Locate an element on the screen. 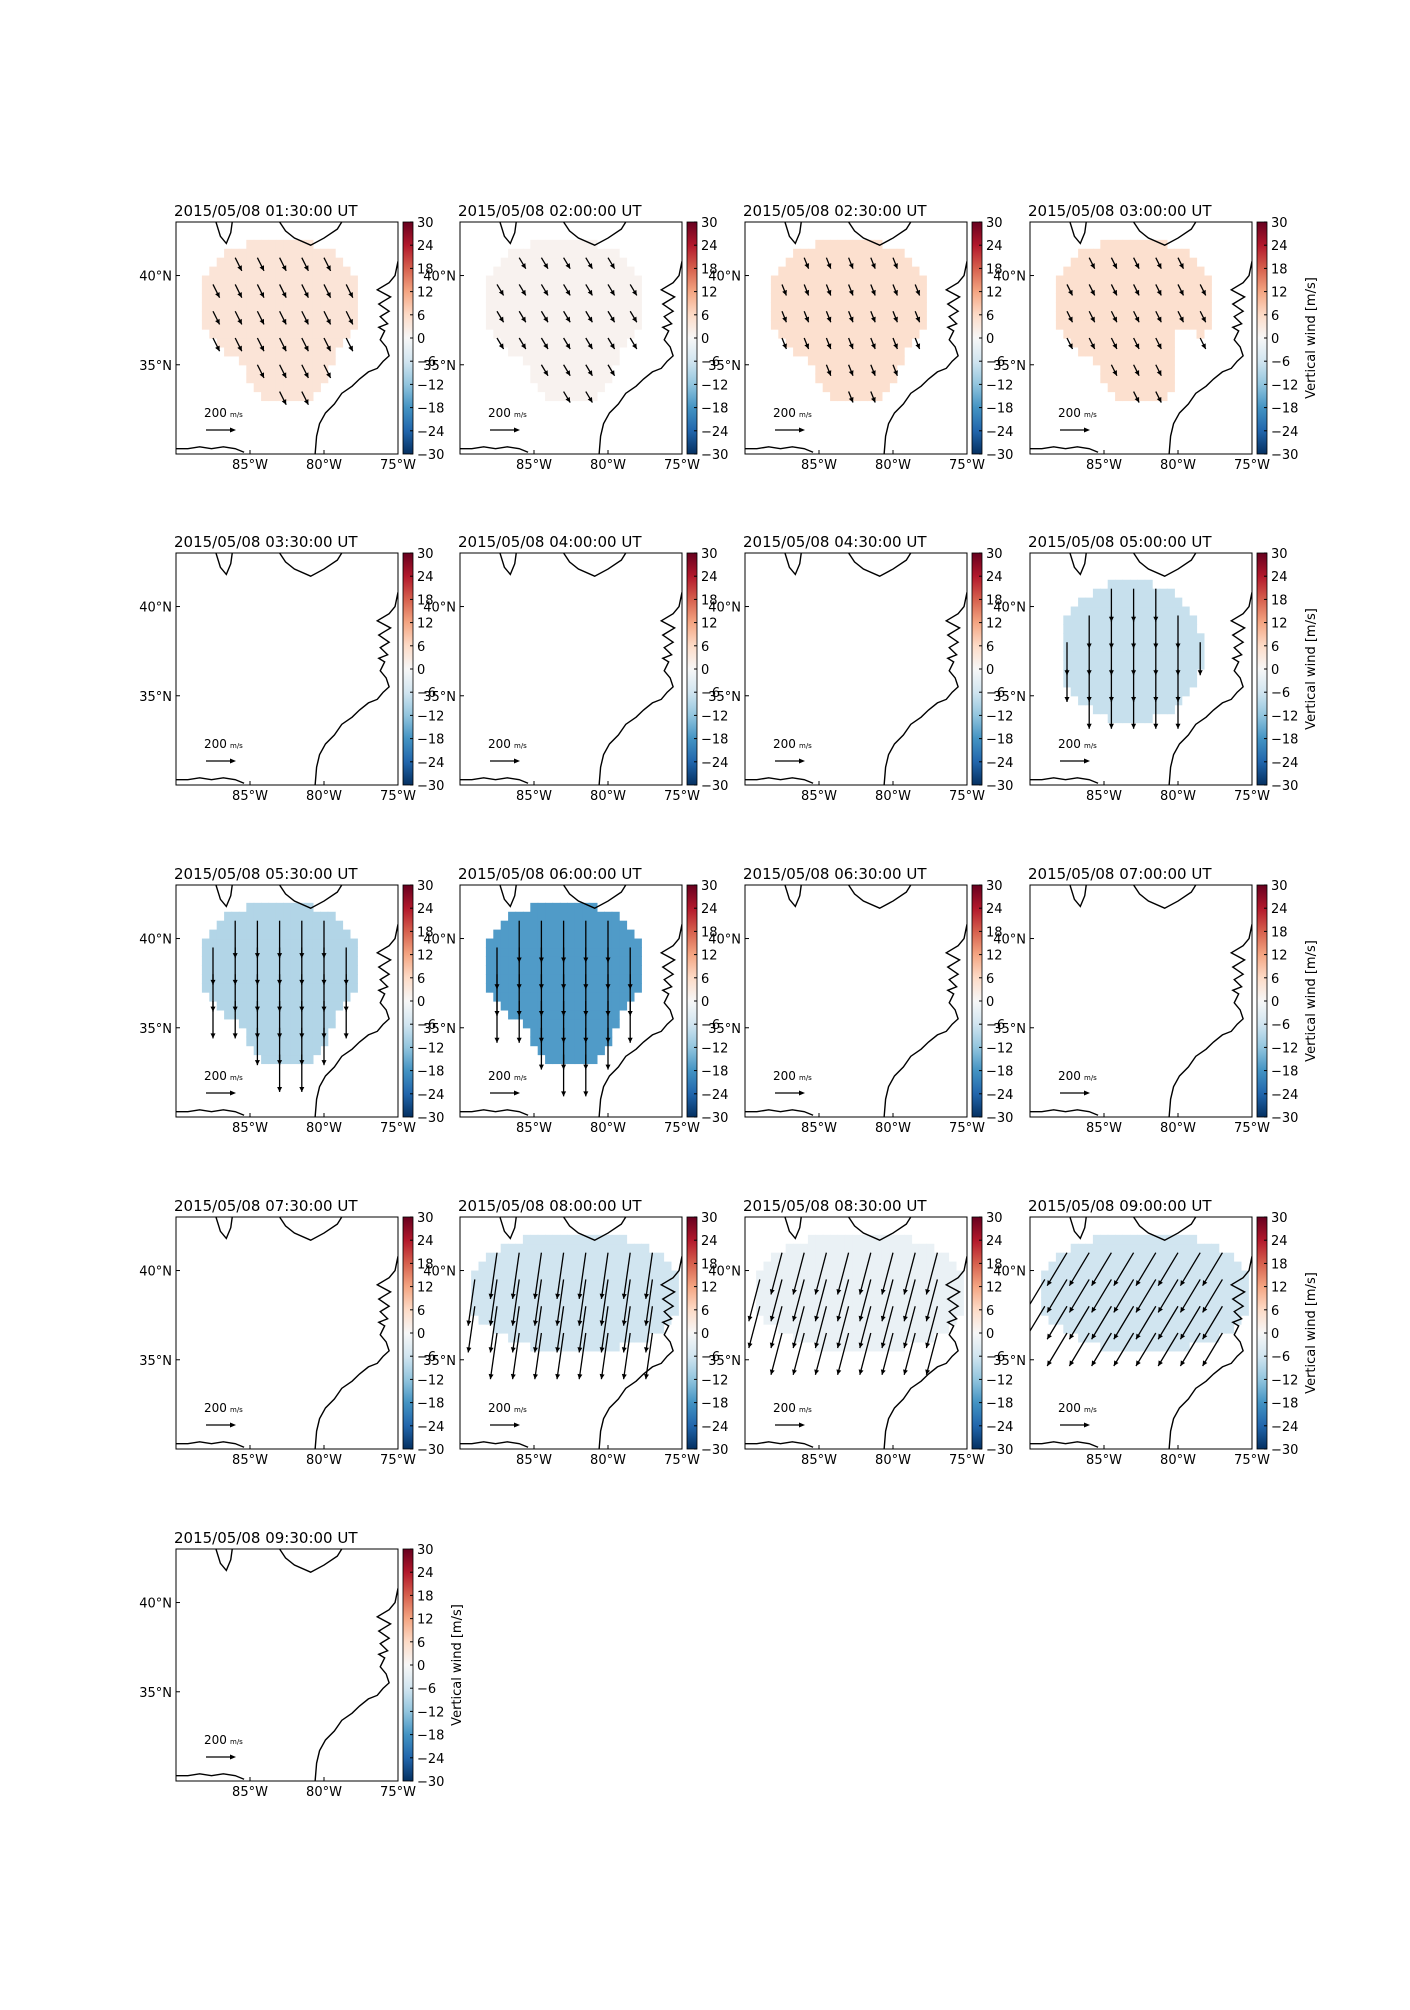  colorbar-tick-label: −6 is located at coordinates (710, 1025).